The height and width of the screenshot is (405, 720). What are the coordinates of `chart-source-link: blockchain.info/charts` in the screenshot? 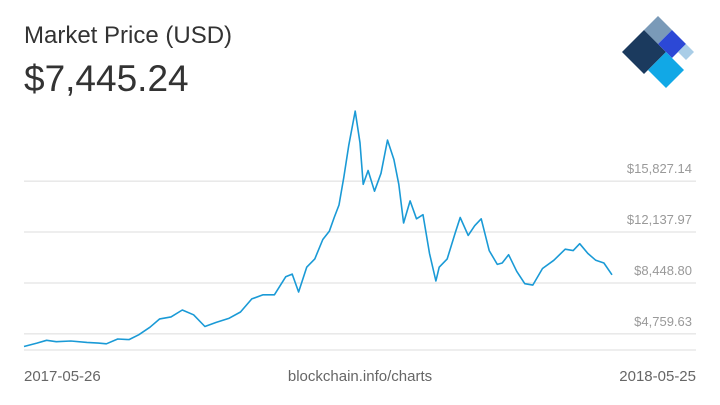 It's located at (360, 376).